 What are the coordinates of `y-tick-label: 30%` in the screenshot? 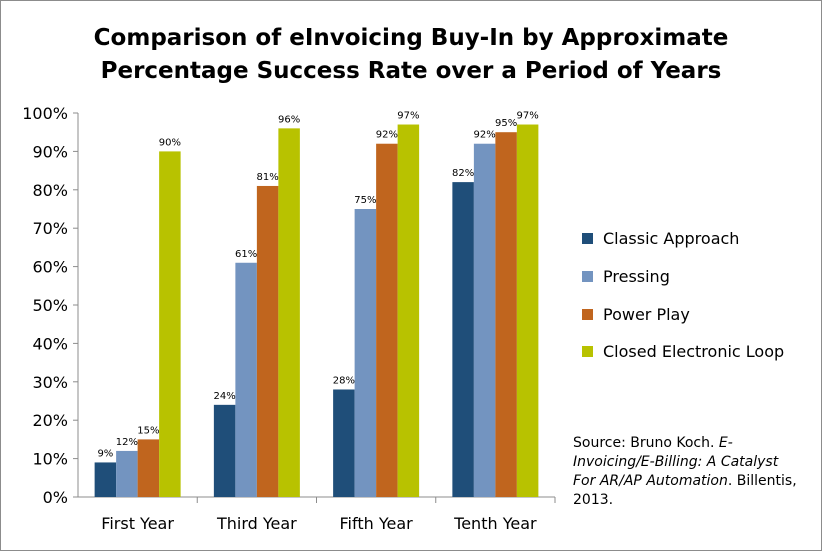 It's located at (50, 382).